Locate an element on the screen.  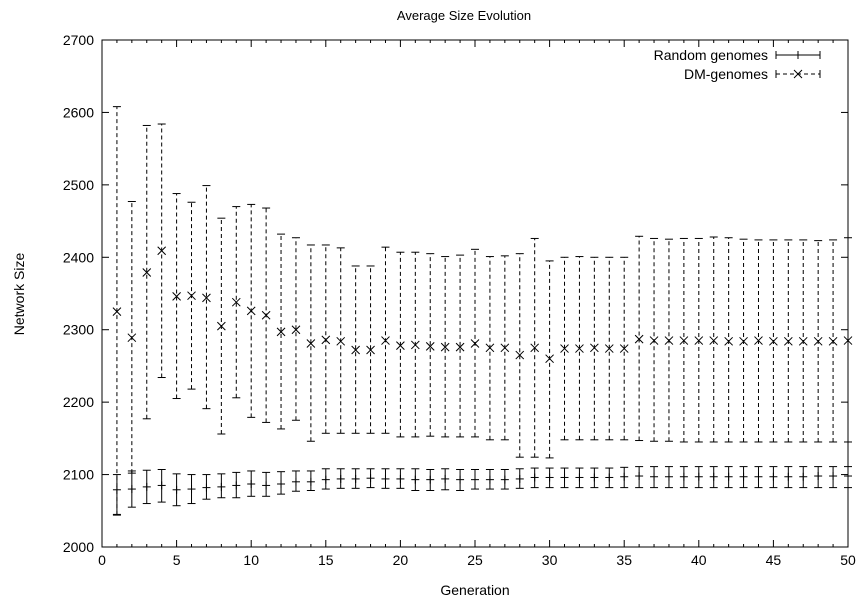
legend-sample-dm is located at coordinates (798, 74).